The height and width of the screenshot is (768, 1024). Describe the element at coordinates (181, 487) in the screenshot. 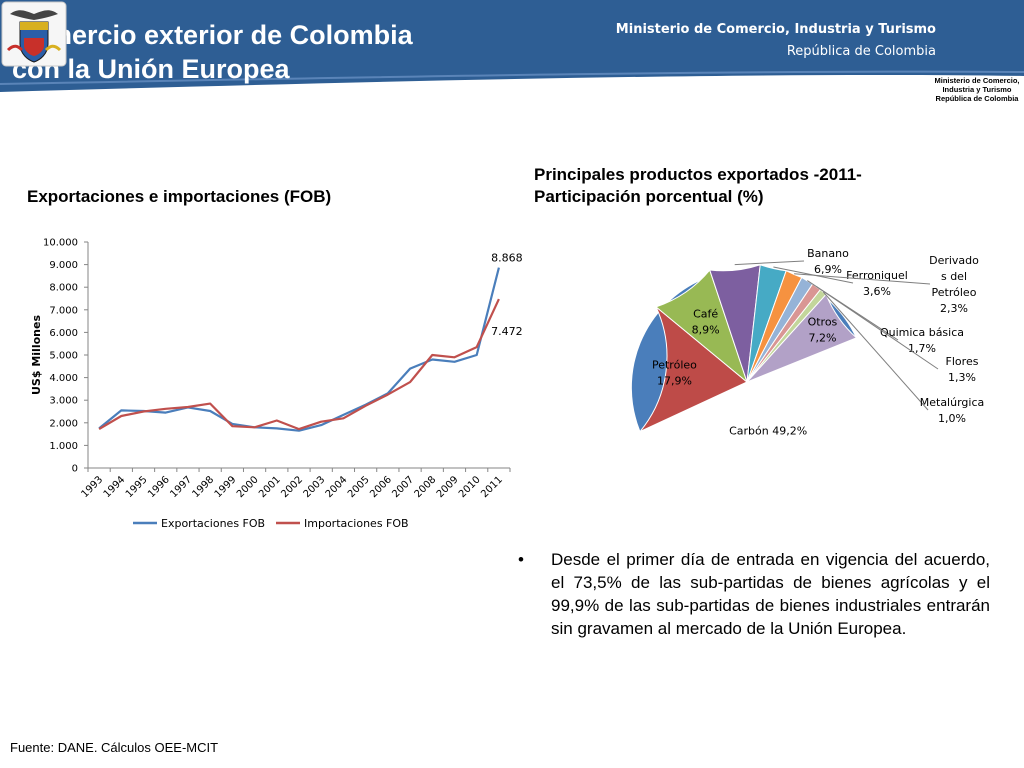

I see `x-tick-label: 1997` at that location.